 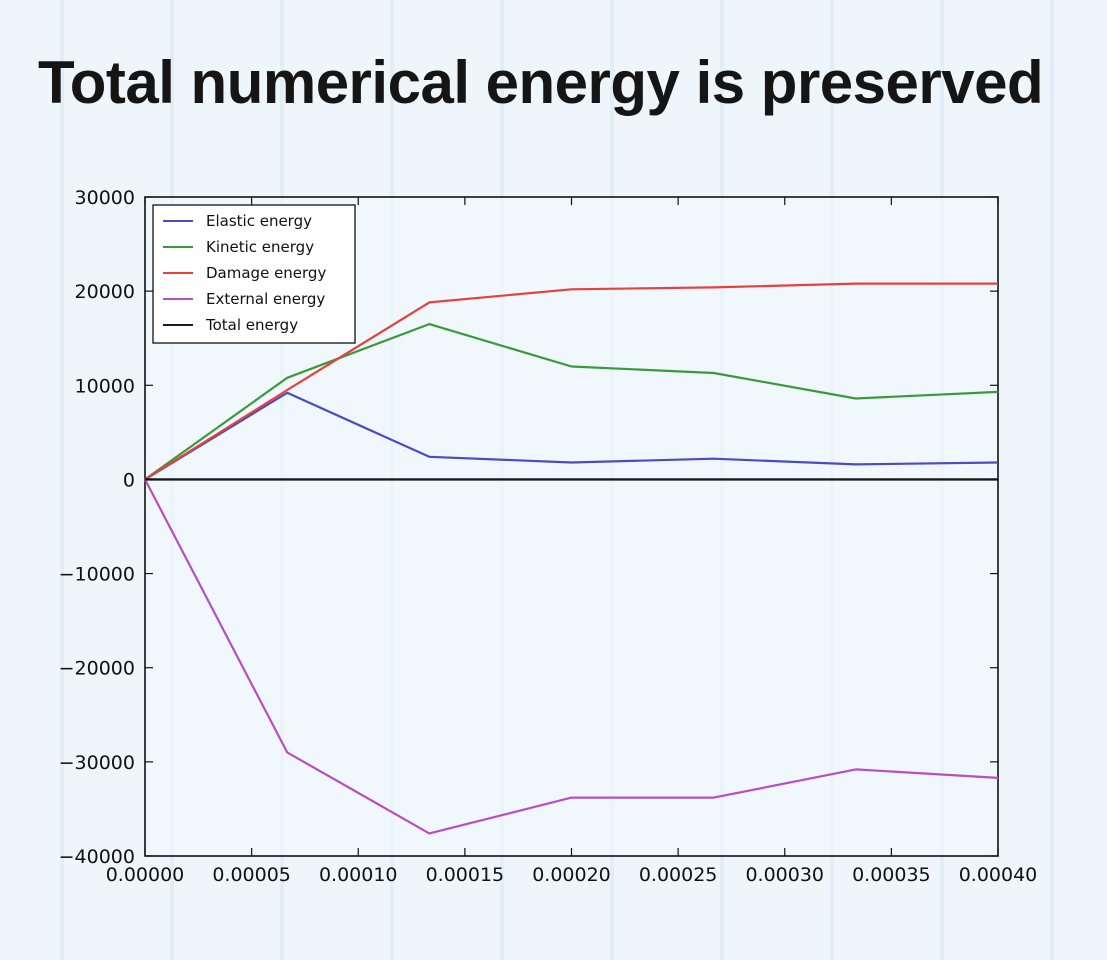 I want to click on y-tick-label: −40000, so click(x=97, y=857).